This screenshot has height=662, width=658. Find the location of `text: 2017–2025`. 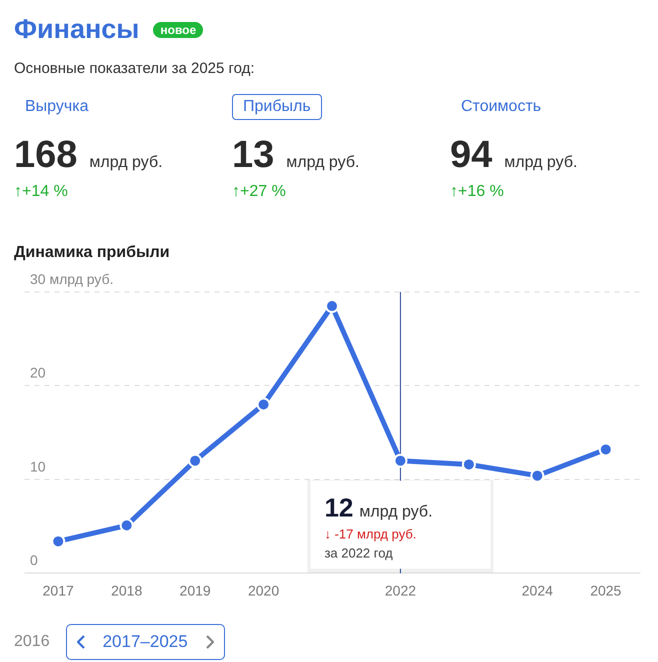

text: 2017–2025 is located at coordinates (145, 642).